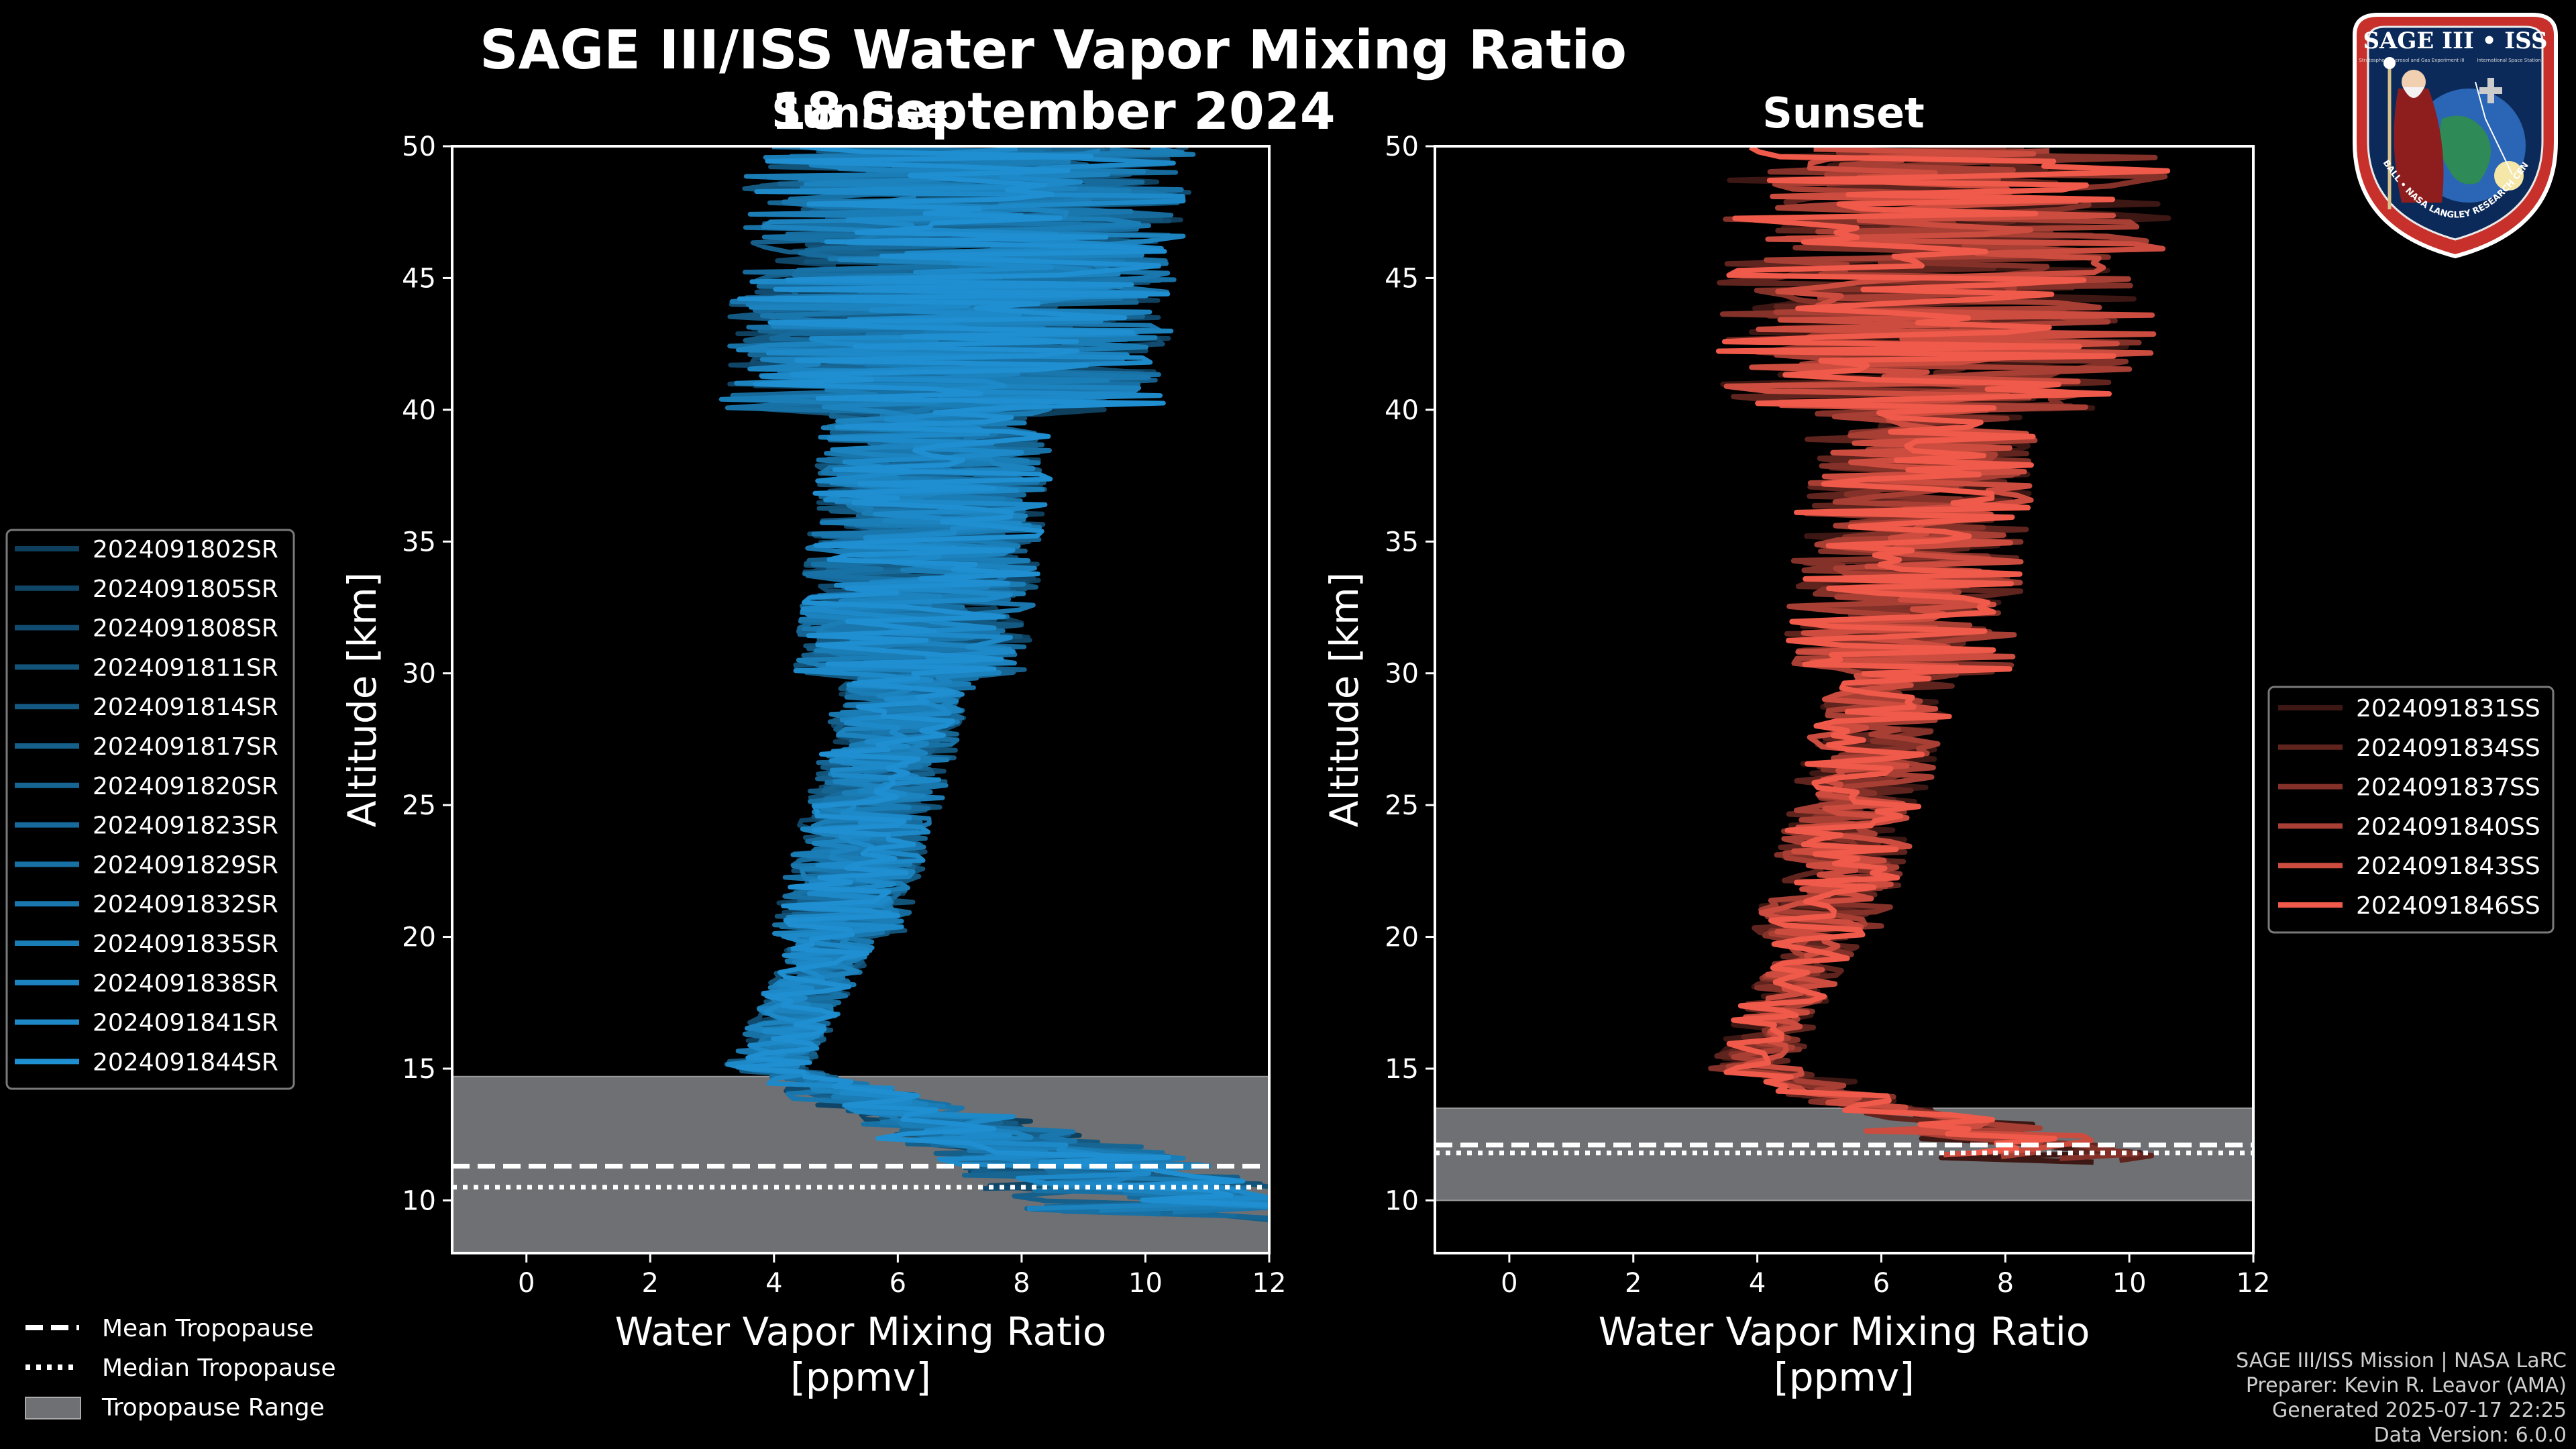 The width and height of the screenshot is (2576, 1449). Describe the element at coordinates (1881, 1283) in the screenshot. I see `ss-x-tick-label: 6` at that location.